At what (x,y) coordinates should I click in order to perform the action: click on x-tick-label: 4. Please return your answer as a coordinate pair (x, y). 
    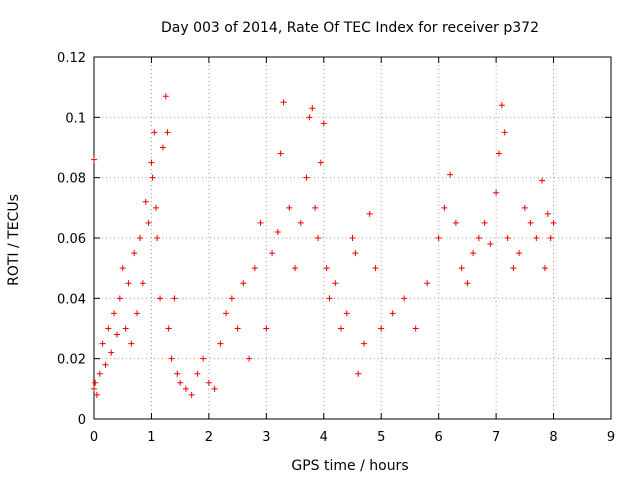
    Looking at the image, I should click on (324, 437).